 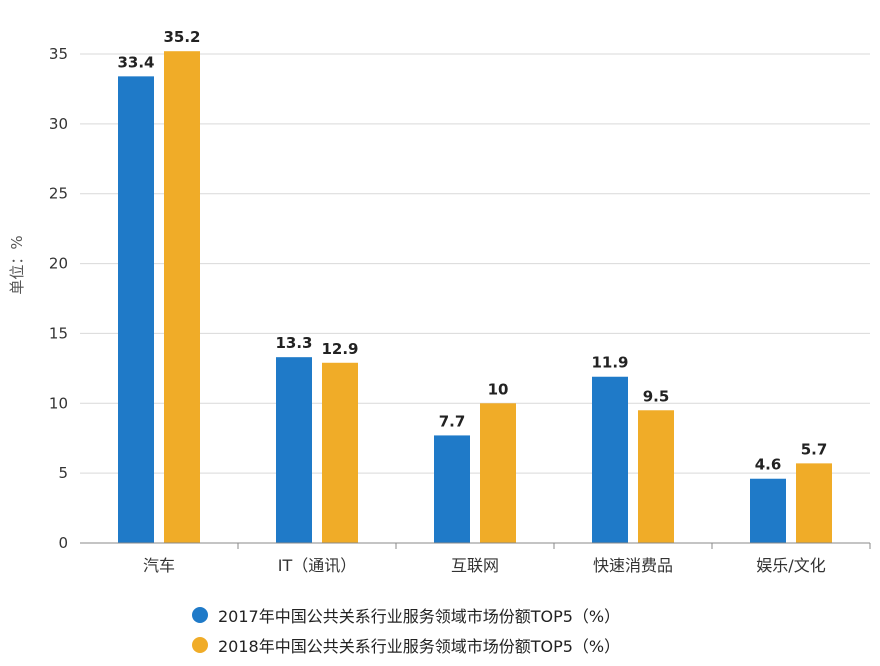 I want to click on category-label-3: 快速消费品, so click(x=633, y=565).